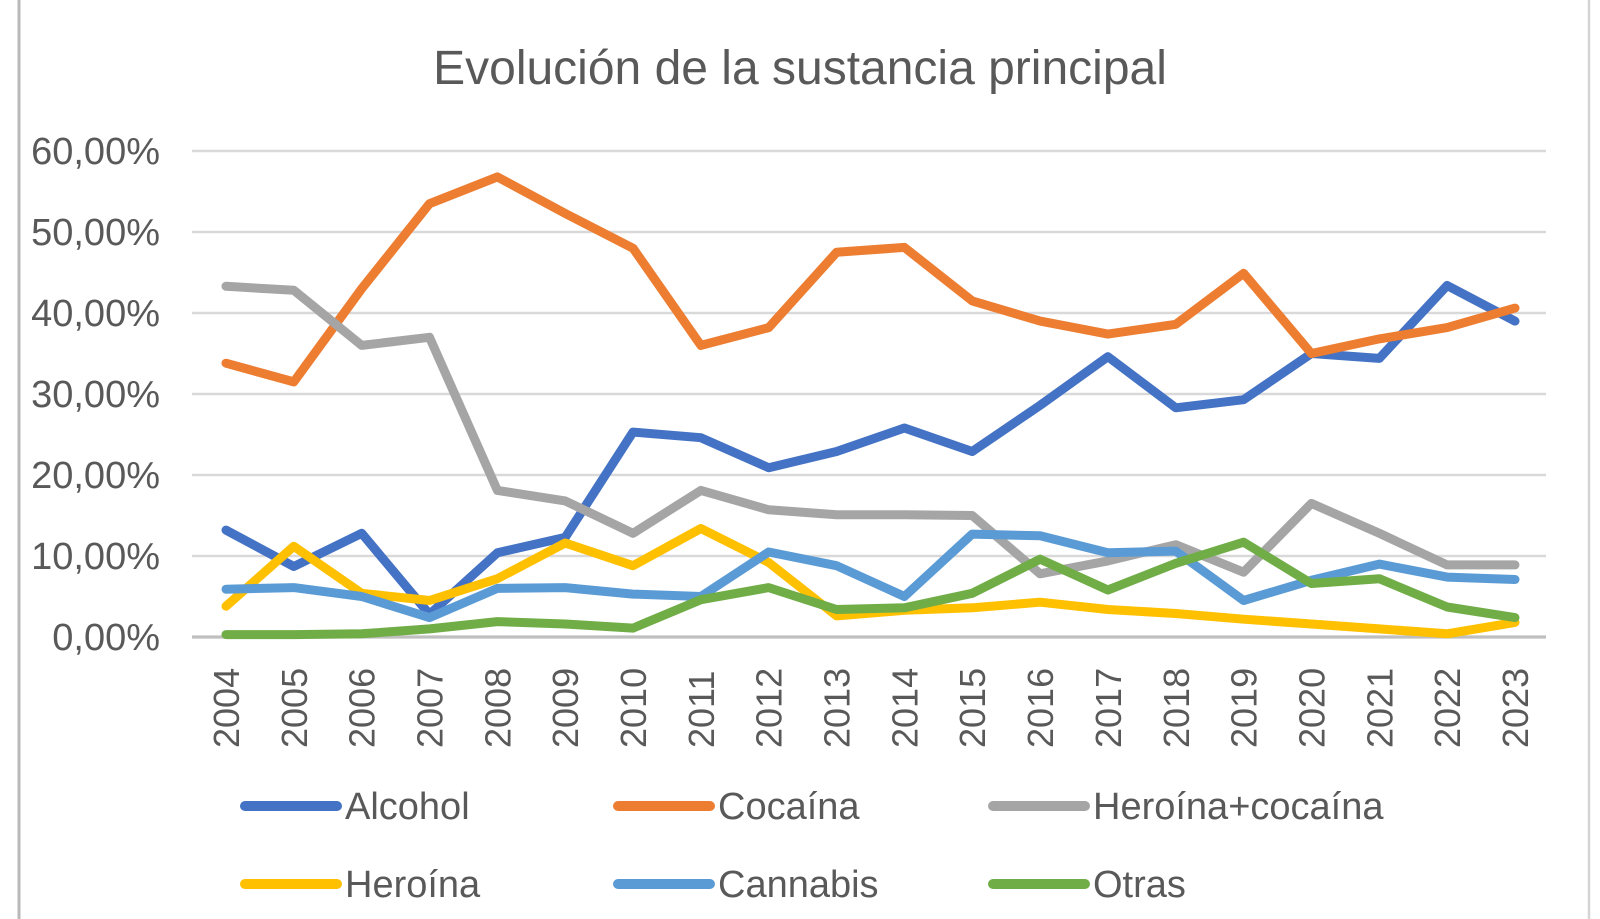  What do you see at coordinates (1139, 885) in the screenshot?
I see `legend-label-otras: Otras` at bounding box center [1139, 885].